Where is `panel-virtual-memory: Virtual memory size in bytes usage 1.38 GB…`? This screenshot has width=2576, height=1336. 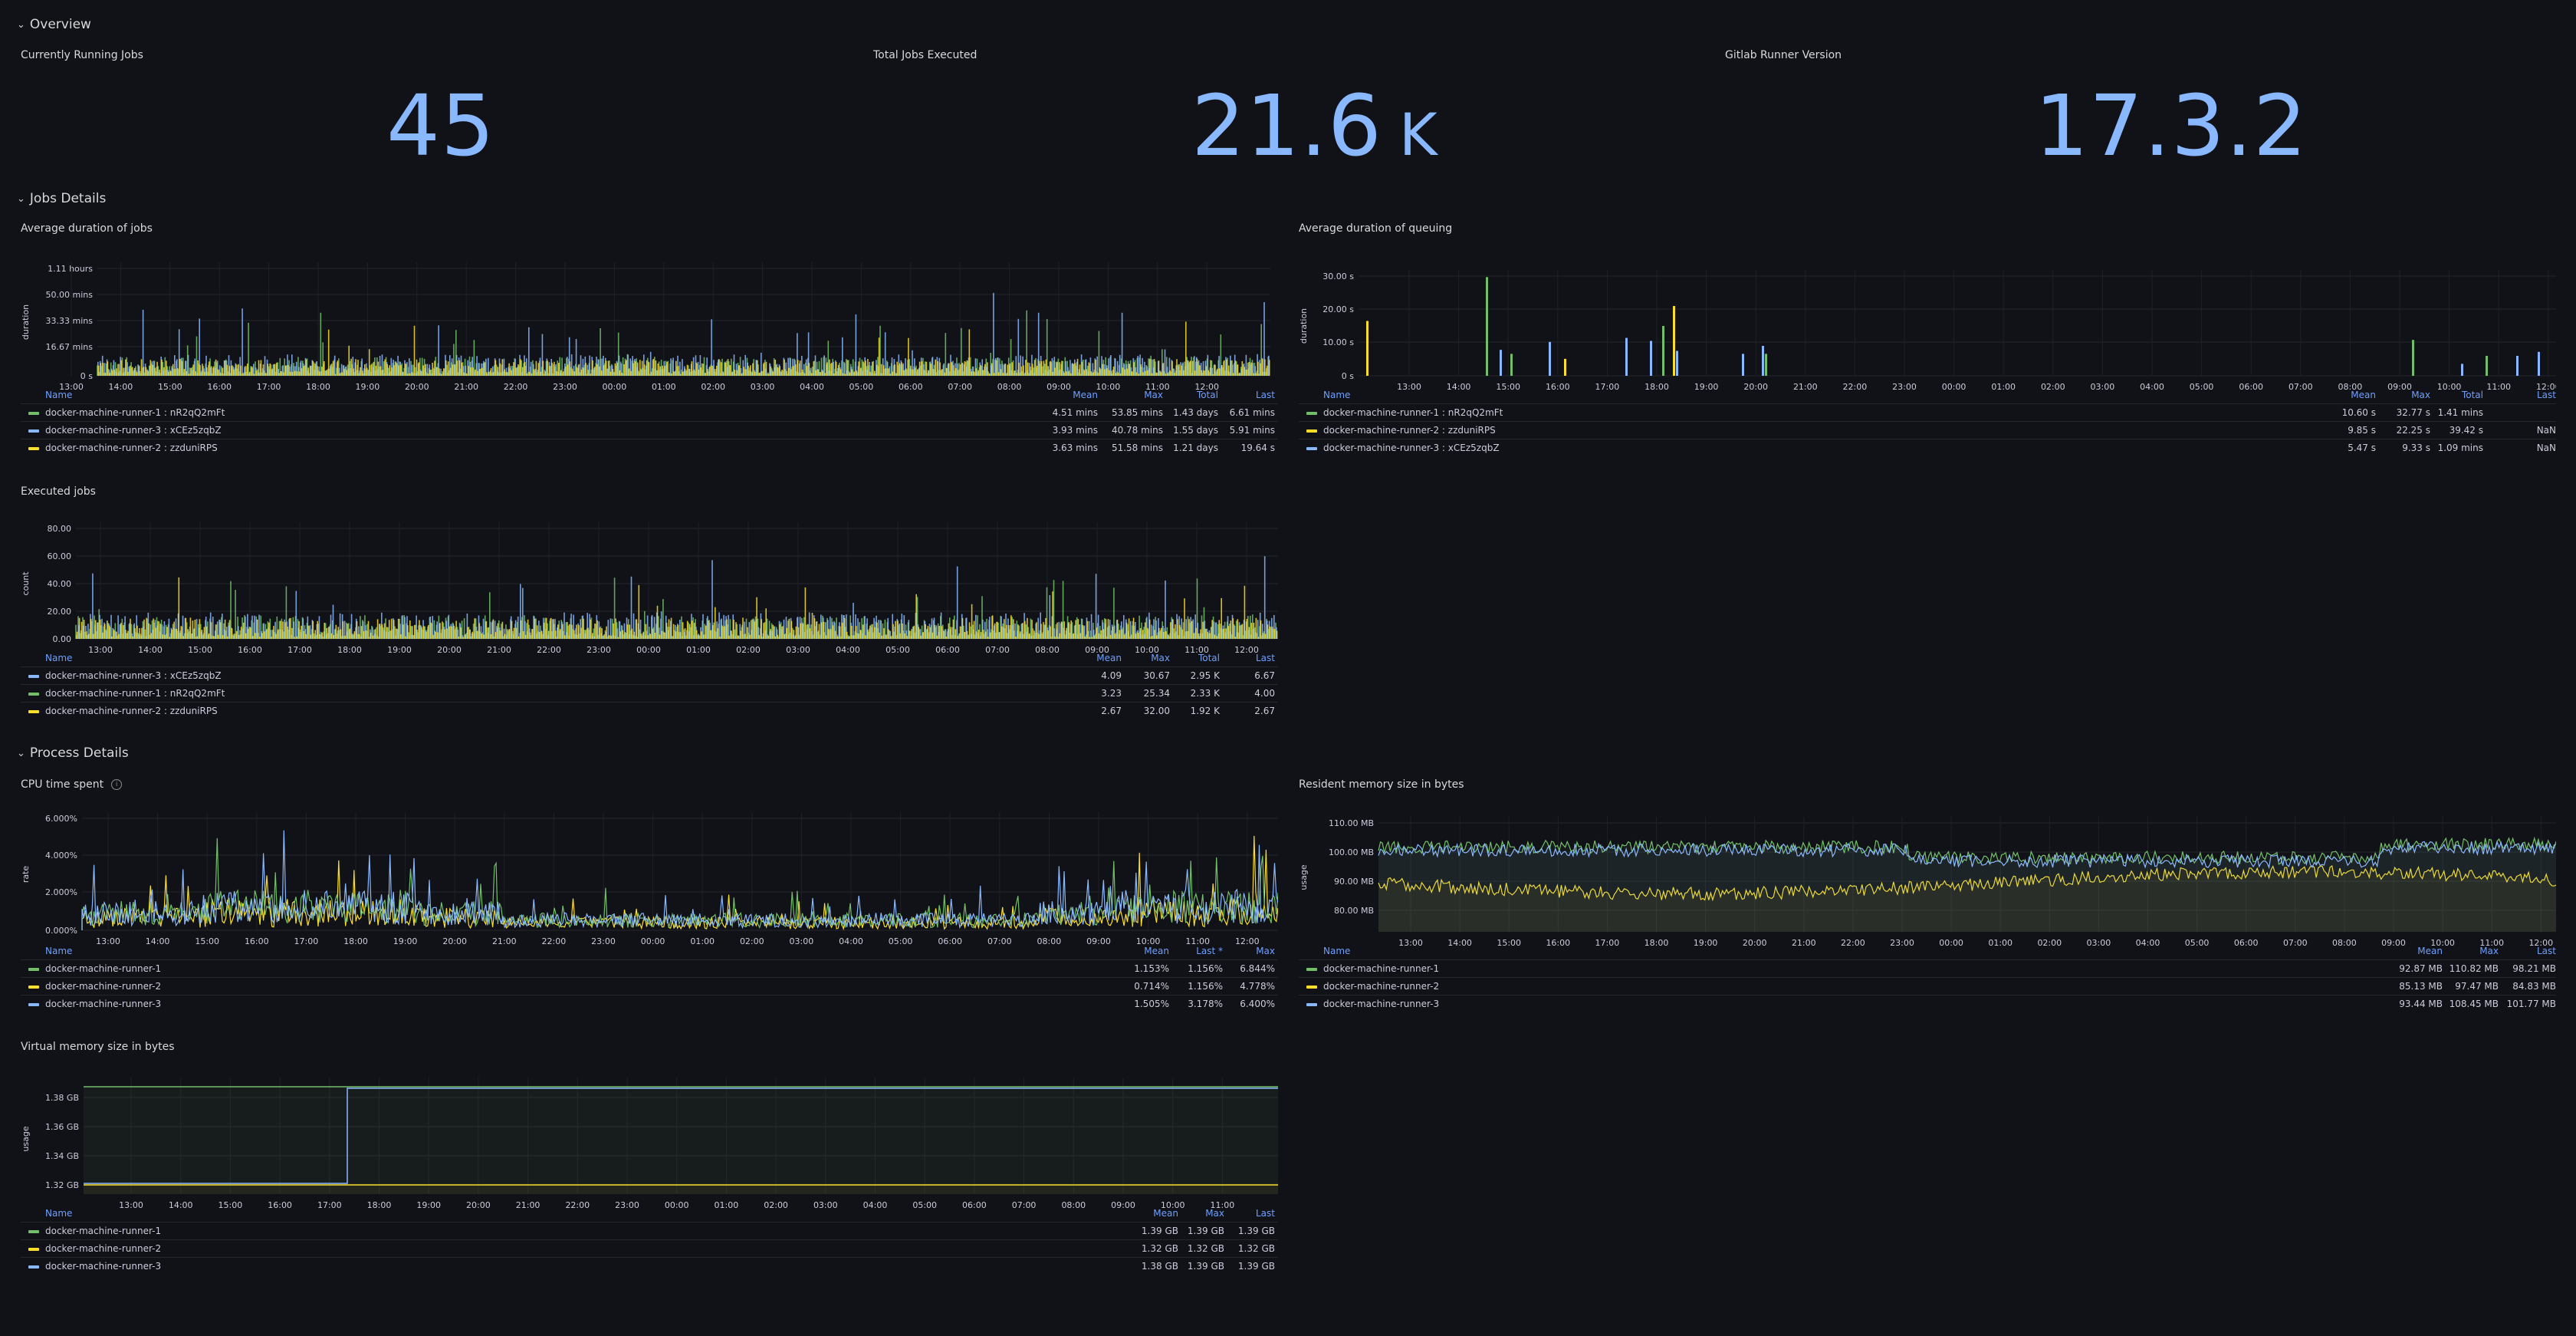 panel-virtual-memory: Virtual memory size in bytes usage 1.38 GB… is located at coordinates (649, 1156).